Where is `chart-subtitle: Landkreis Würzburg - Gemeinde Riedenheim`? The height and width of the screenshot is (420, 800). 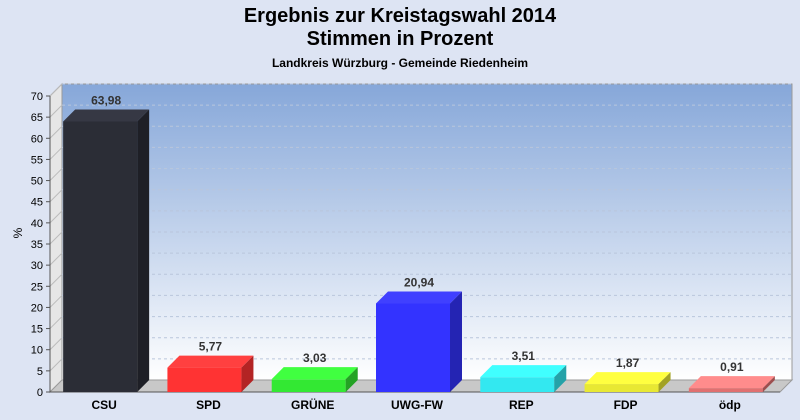 chart-subtitle: Landkreis Würzburg - Gemeinde Riedenheim is located at coordinates (400, 63).